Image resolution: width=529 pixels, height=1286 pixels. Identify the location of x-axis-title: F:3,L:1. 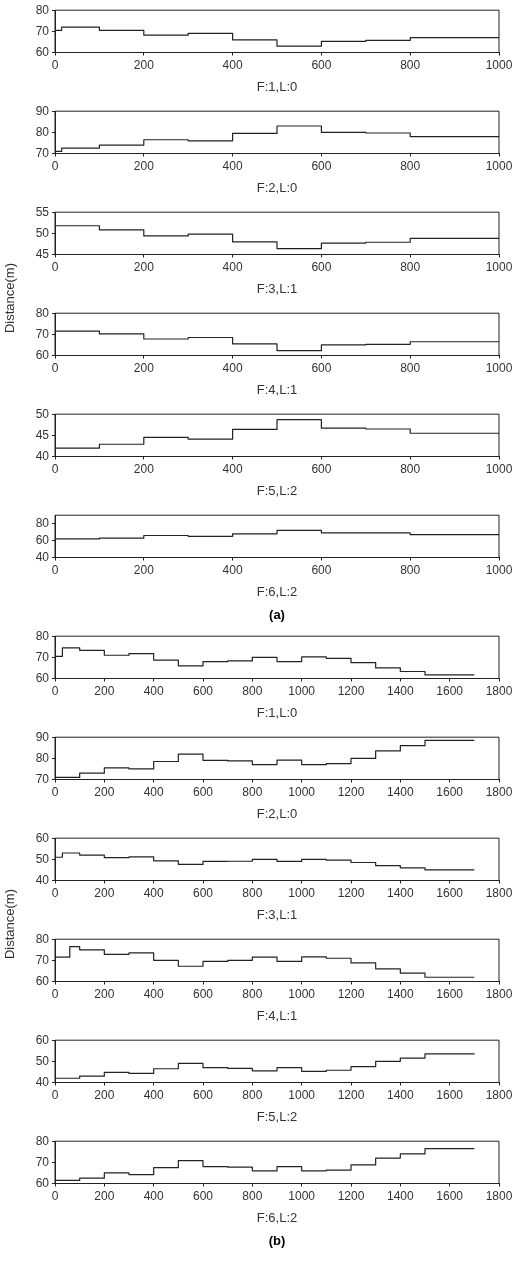
(277, 288).